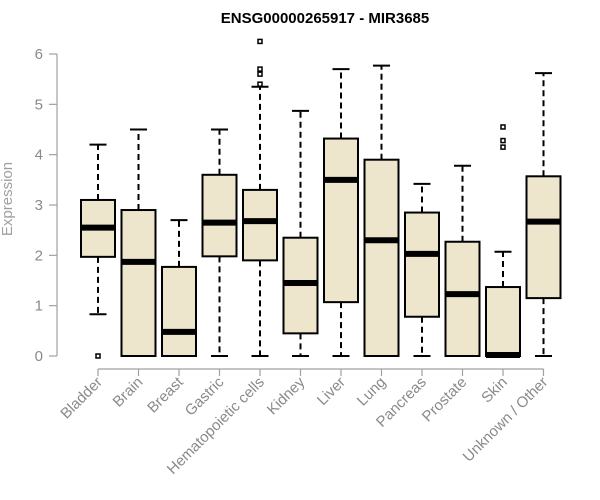 This screenshot has height=500, width=600. Describe the element at coordinates (39, 54) in the screenshot. I see `y-tick-label: 6` at that location.